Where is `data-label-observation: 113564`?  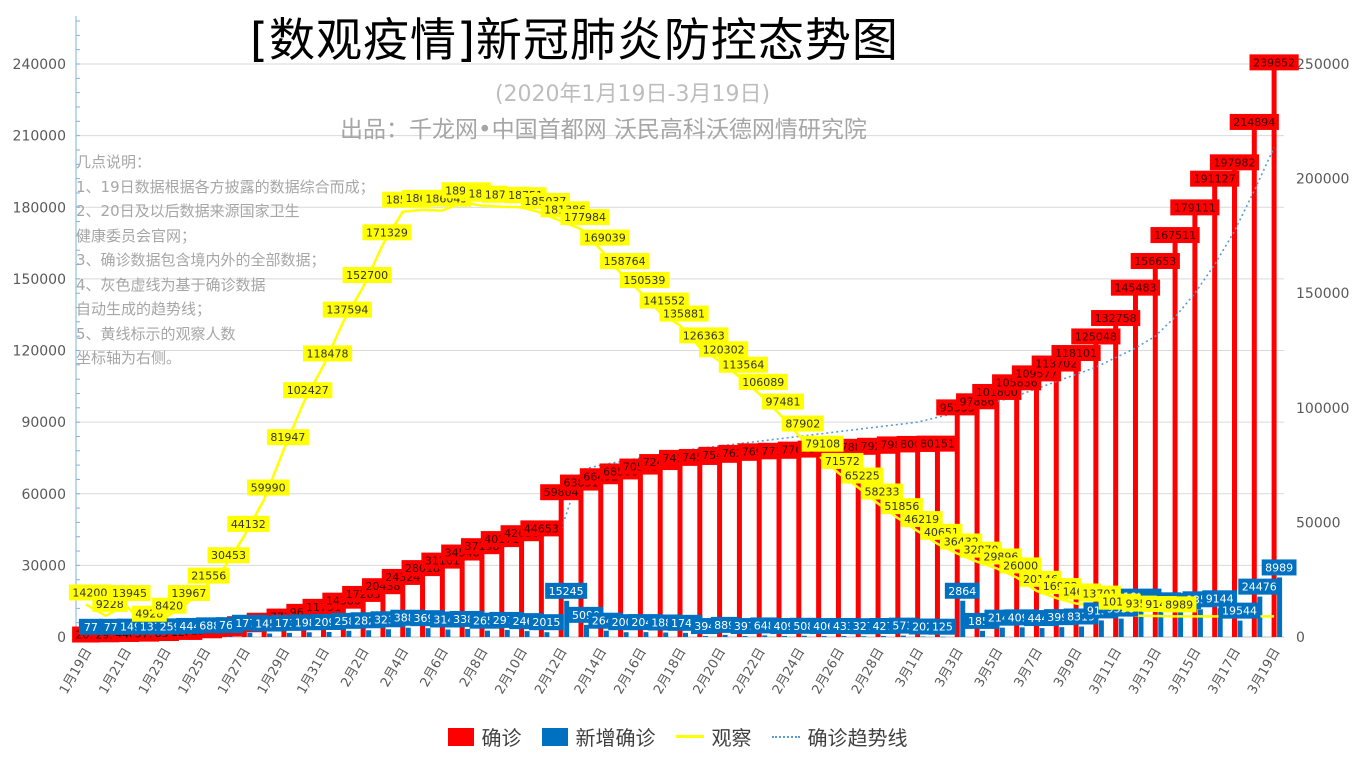
data-label-observation: 113564 is located at coordinates (743, 365).